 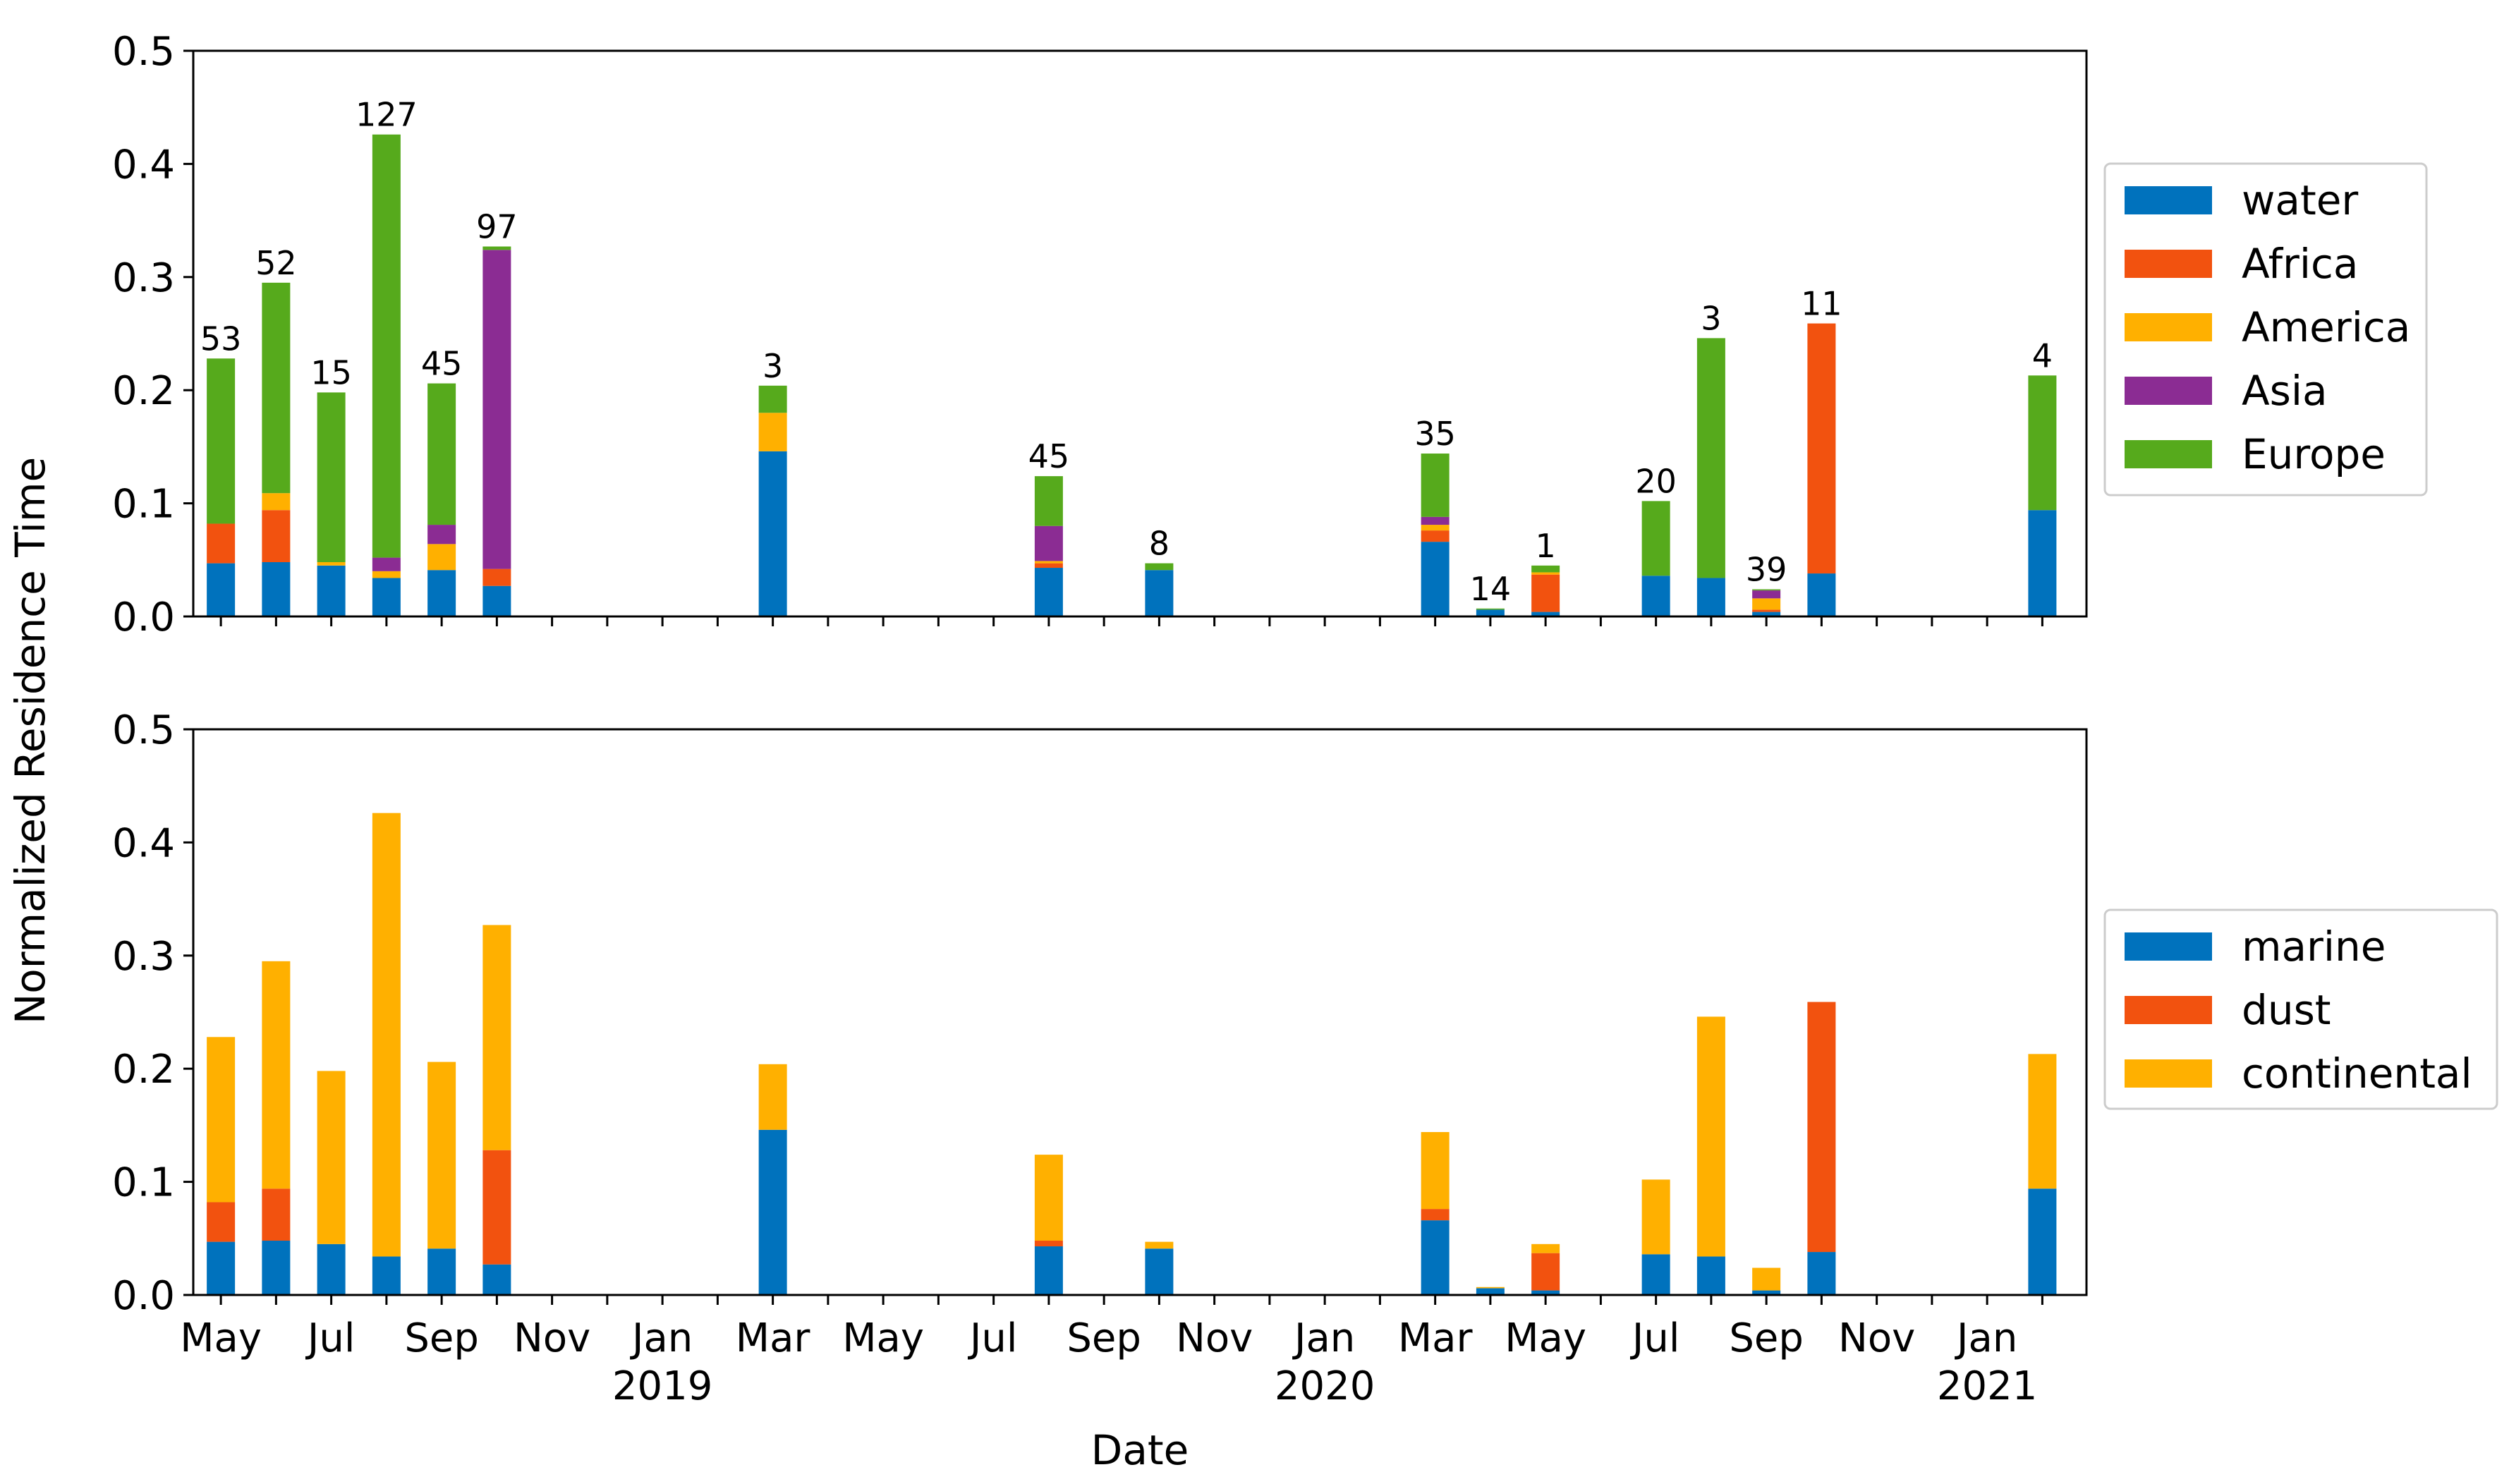 What do you see at coordinates (1048, 1270) in the screenshot?
I see `bottom-bar-7-marine` at bounding box center [1048, 1270].